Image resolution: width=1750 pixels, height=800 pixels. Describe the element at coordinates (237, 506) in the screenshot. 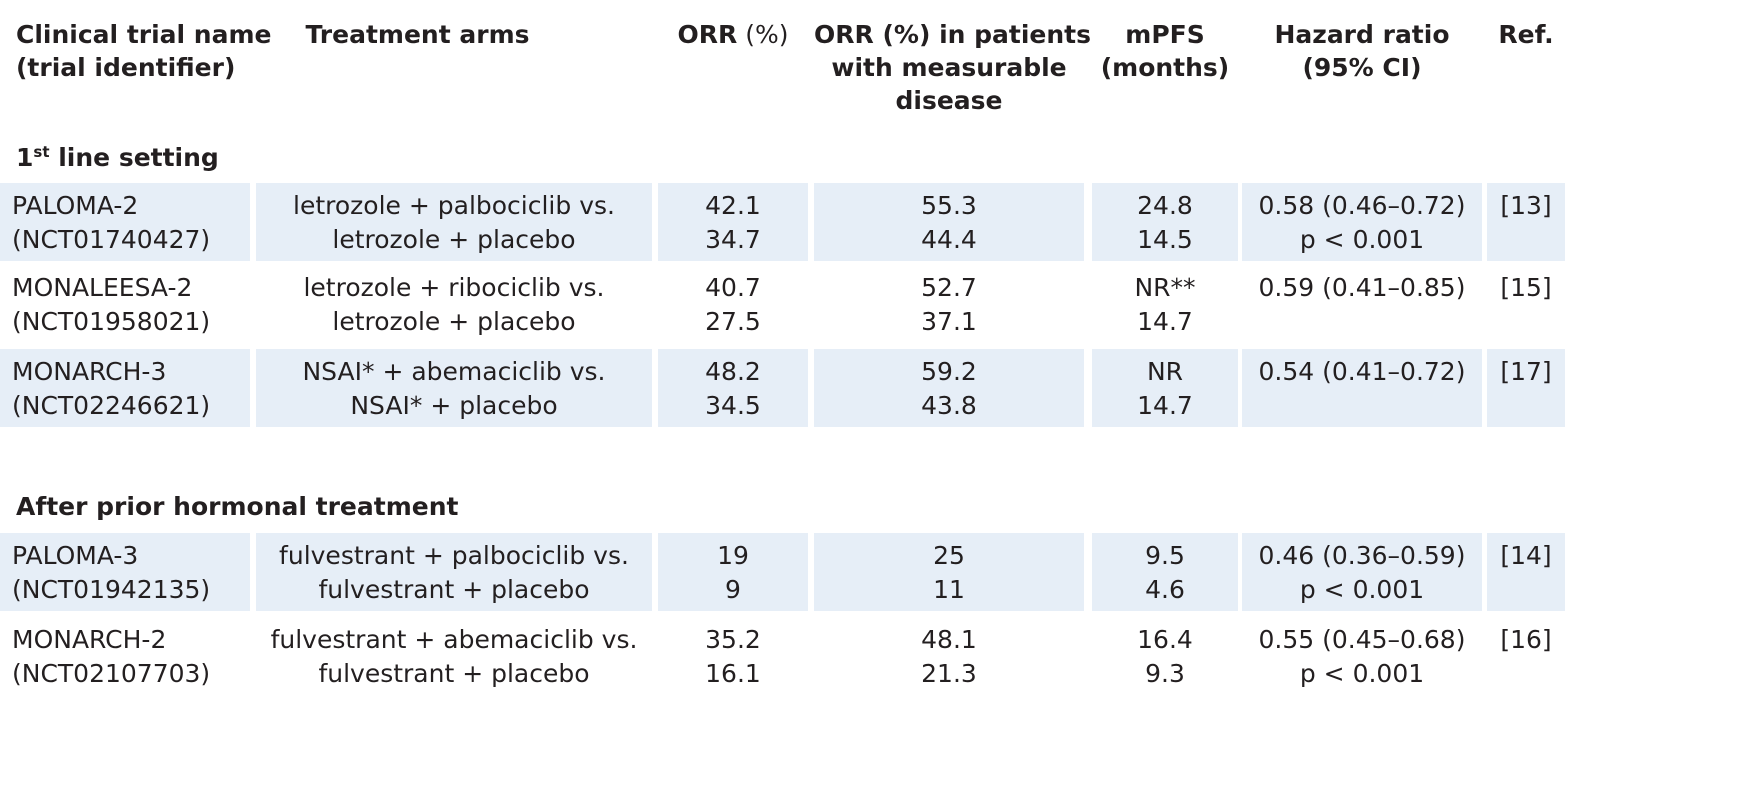

I see `section-title: After prior hormonal treatment` at that location.